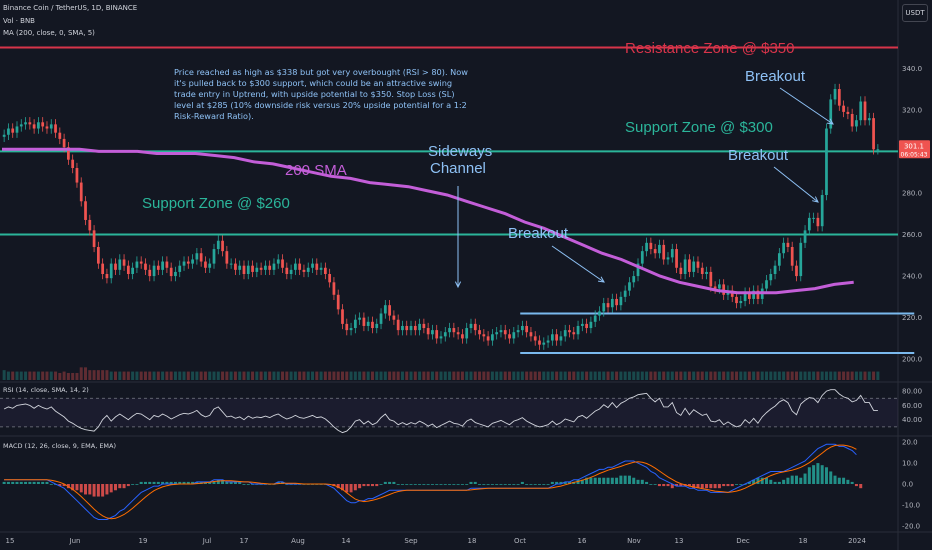  What do you see at coordinates (912, 406) in the screenshot?
I see `rsi-tick-label: 60.00` at bounding box center [912, 406].